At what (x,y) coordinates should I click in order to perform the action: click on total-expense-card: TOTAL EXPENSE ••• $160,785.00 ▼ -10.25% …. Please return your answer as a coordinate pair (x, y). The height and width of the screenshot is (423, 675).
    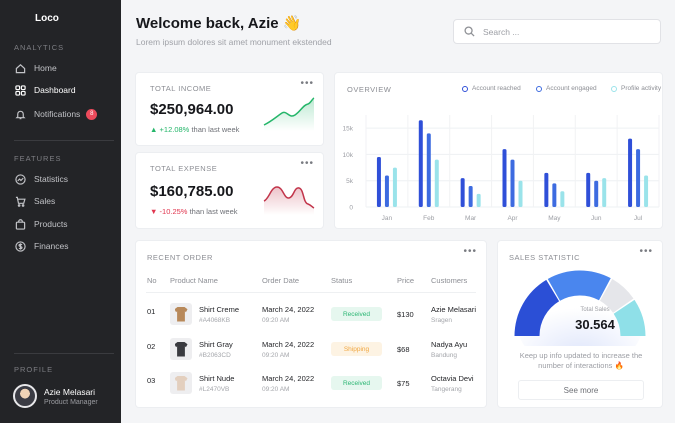
    Looking at the image, I should click on (229, 190).